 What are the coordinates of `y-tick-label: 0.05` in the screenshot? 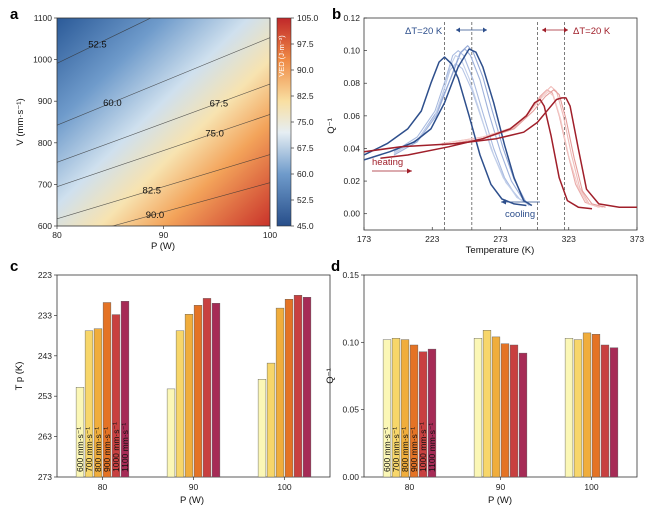 It's located at (350, 410).